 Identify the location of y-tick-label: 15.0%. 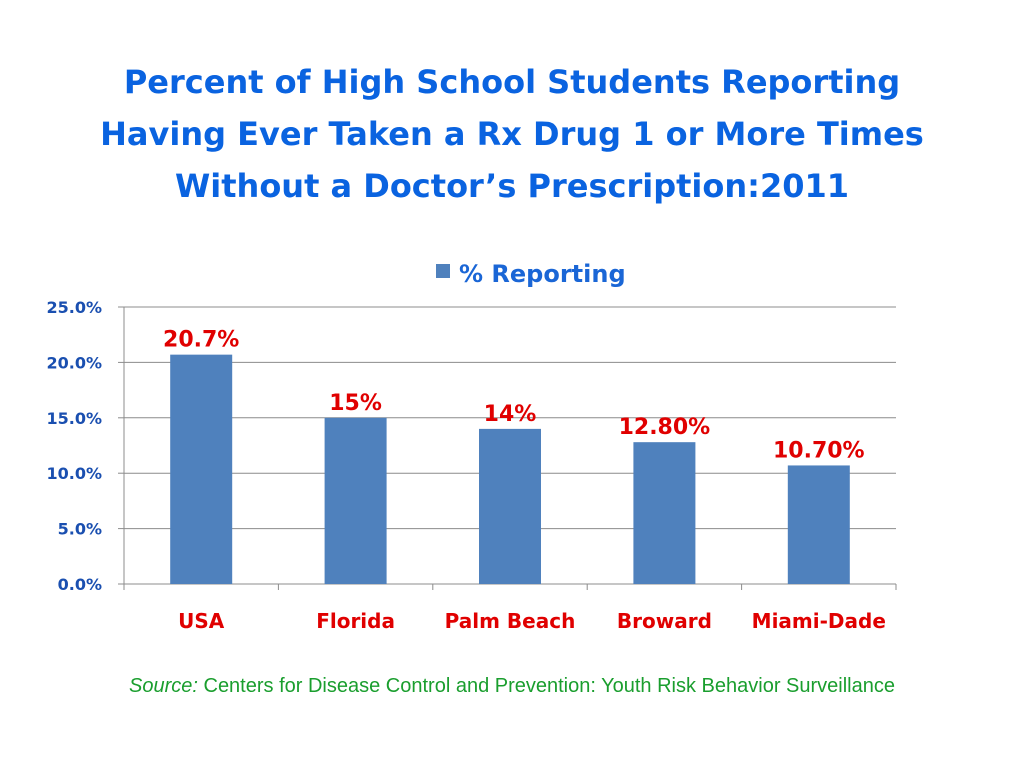
(74, 418).